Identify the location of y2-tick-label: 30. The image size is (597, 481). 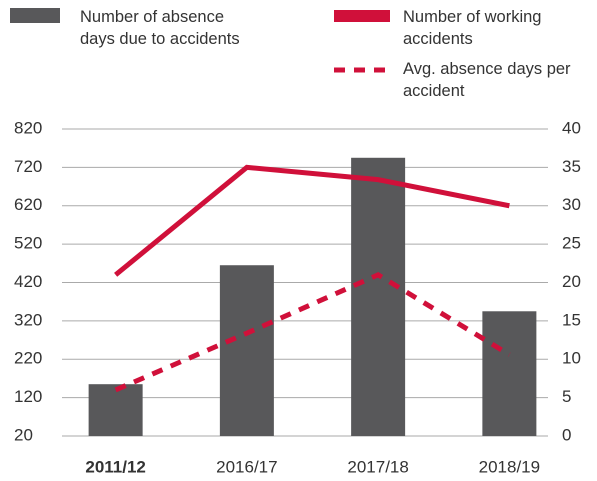
(571, 204).